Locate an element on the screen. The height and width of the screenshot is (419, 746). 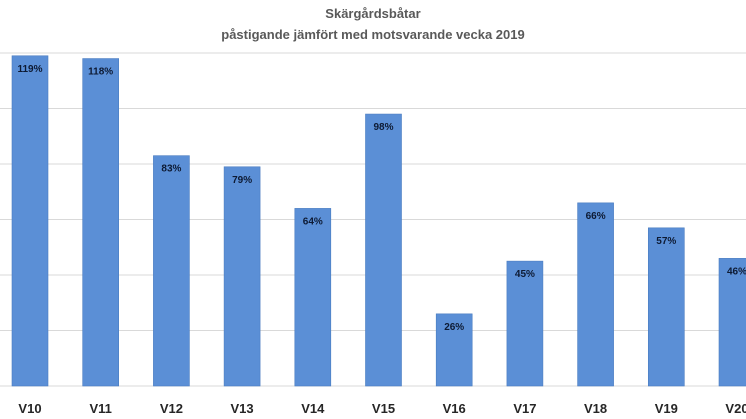
data-label: 83% is located at coordinates (171, 169).